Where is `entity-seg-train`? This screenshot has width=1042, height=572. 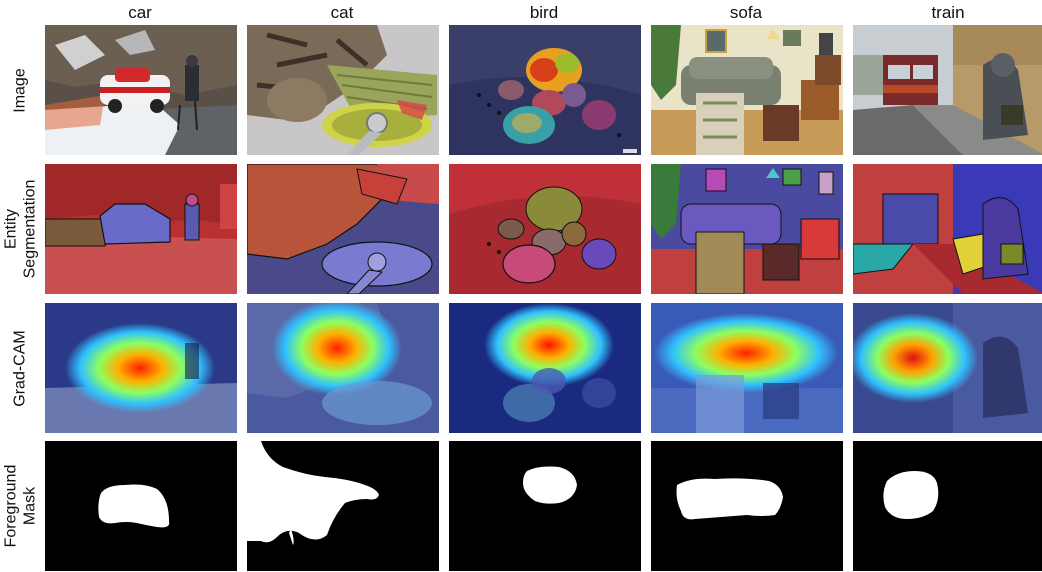
entity-seg-train is located at coordinates (947, 229).